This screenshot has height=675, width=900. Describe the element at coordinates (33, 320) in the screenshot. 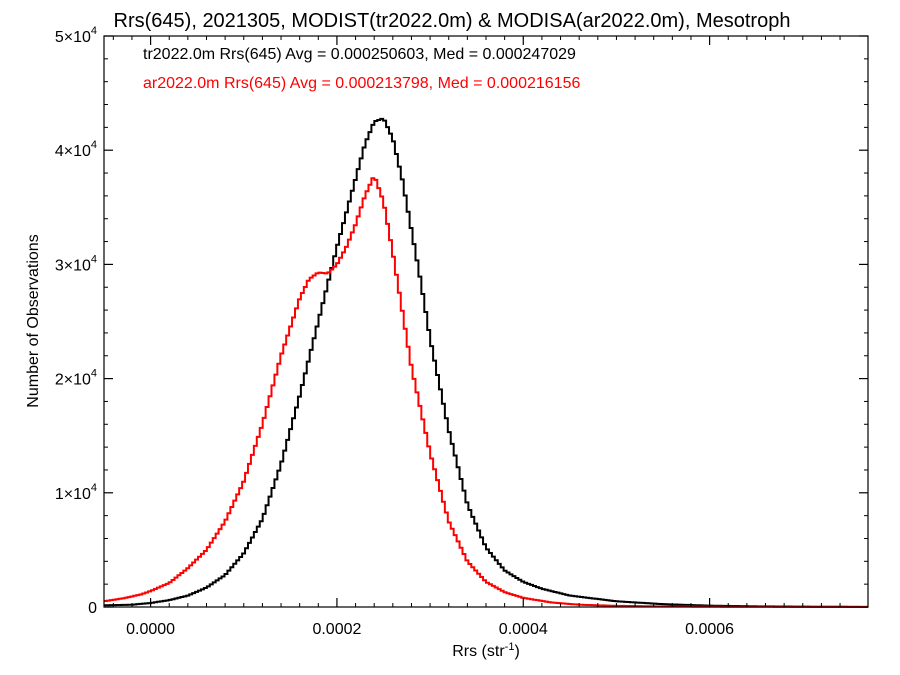

I see `y-axis-label: Number of Observations` at that location.